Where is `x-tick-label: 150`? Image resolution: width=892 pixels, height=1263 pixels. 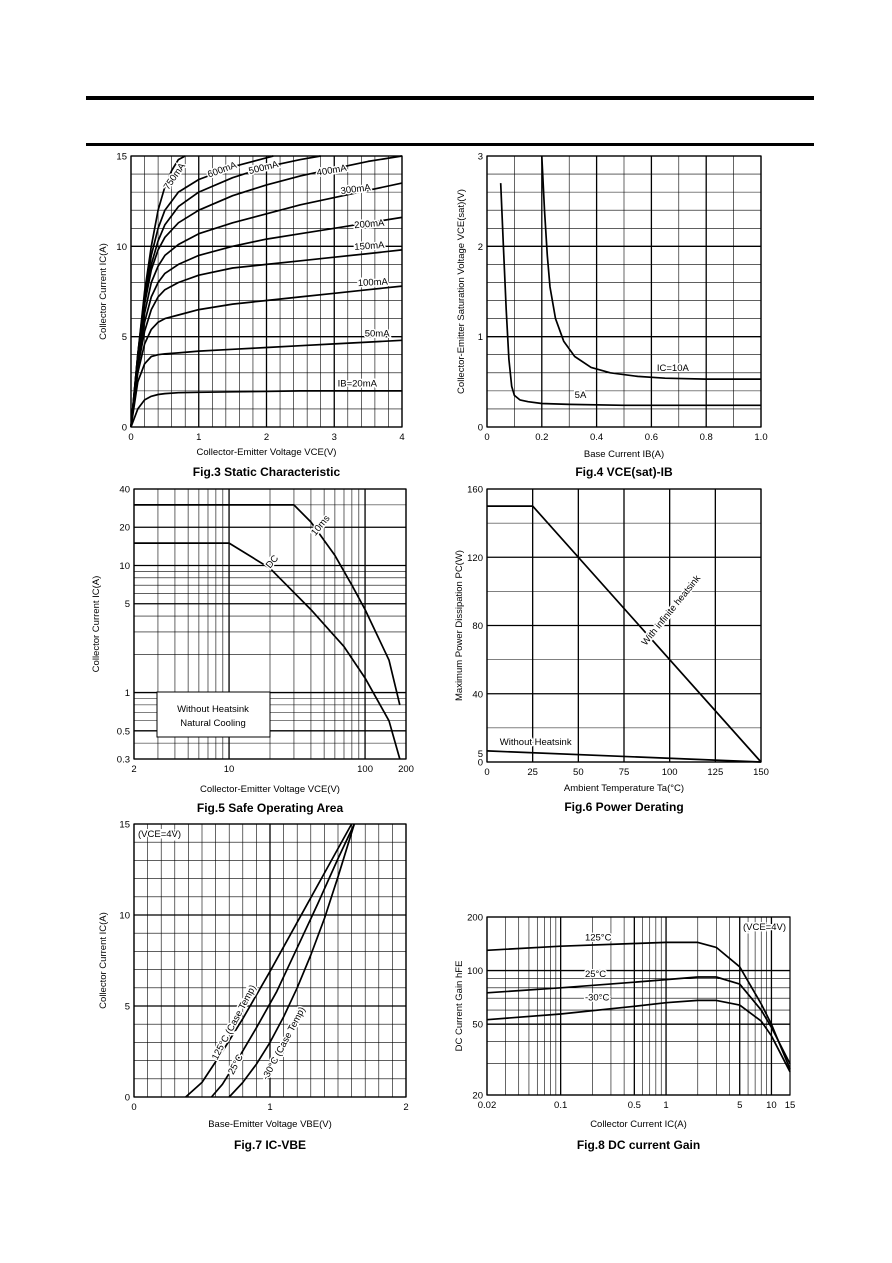 x-tick-label: 150 is located at coordinates (761, 772).